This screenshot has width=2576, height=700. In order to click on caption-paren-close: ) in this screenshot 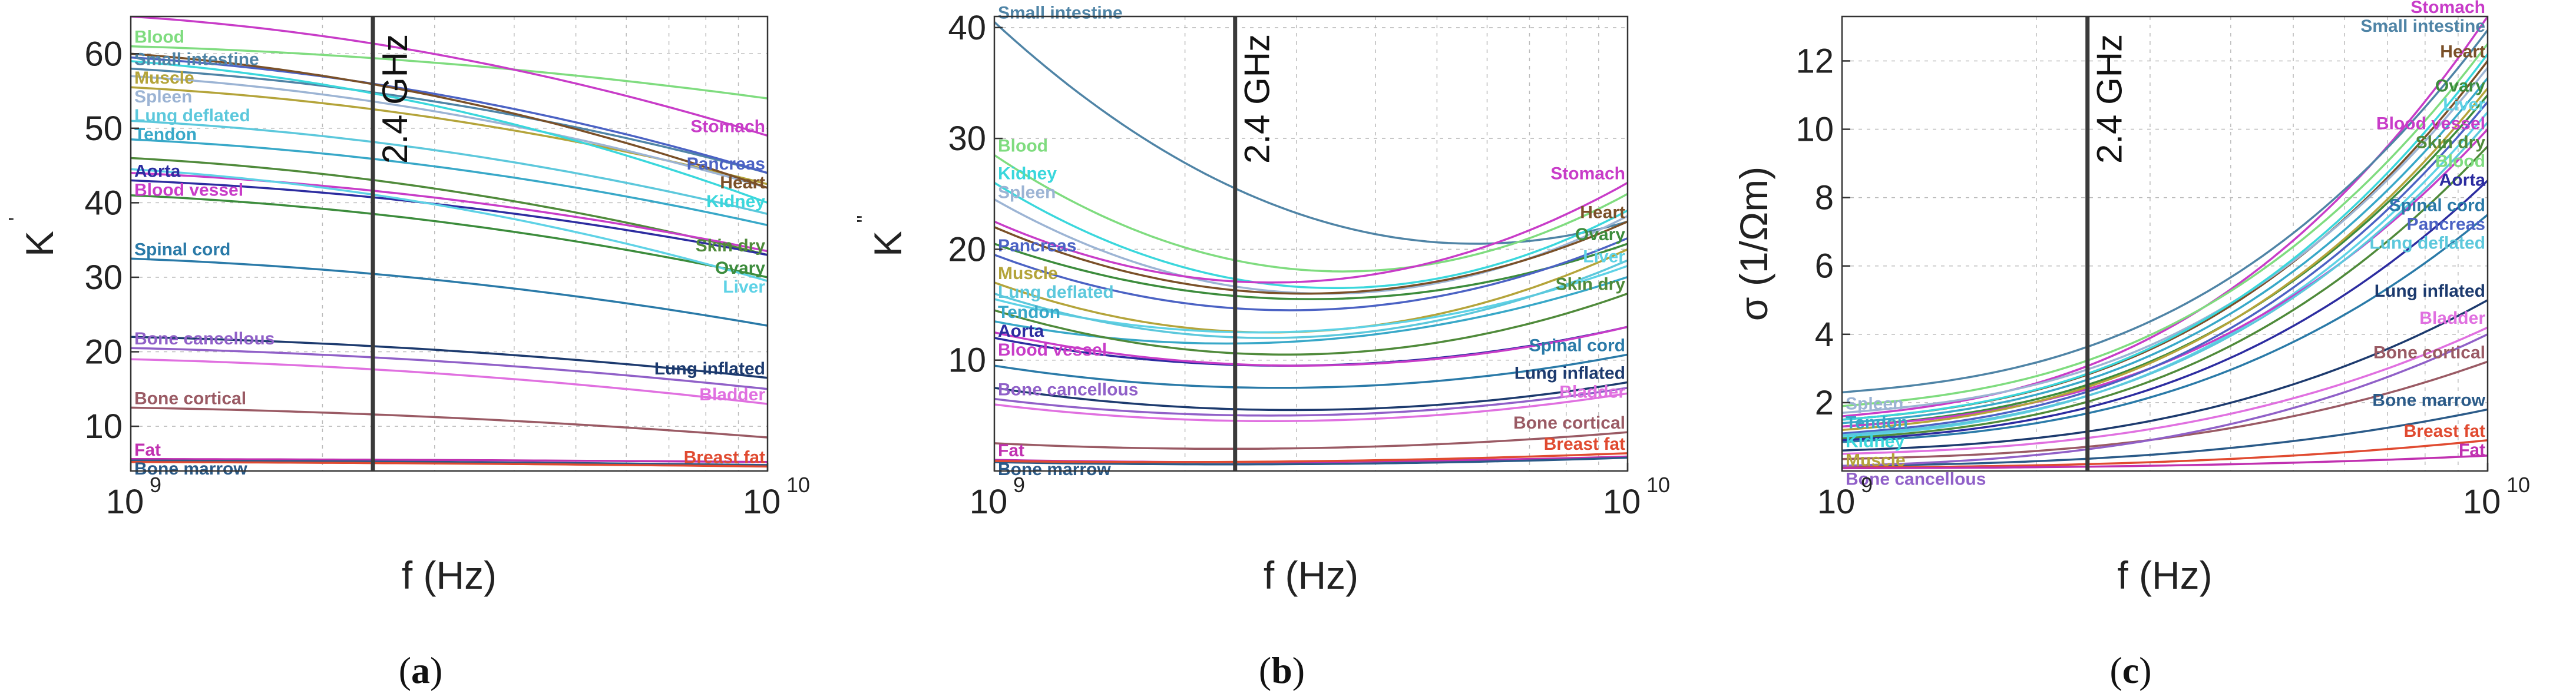, I will do `click(2145, 670)`.